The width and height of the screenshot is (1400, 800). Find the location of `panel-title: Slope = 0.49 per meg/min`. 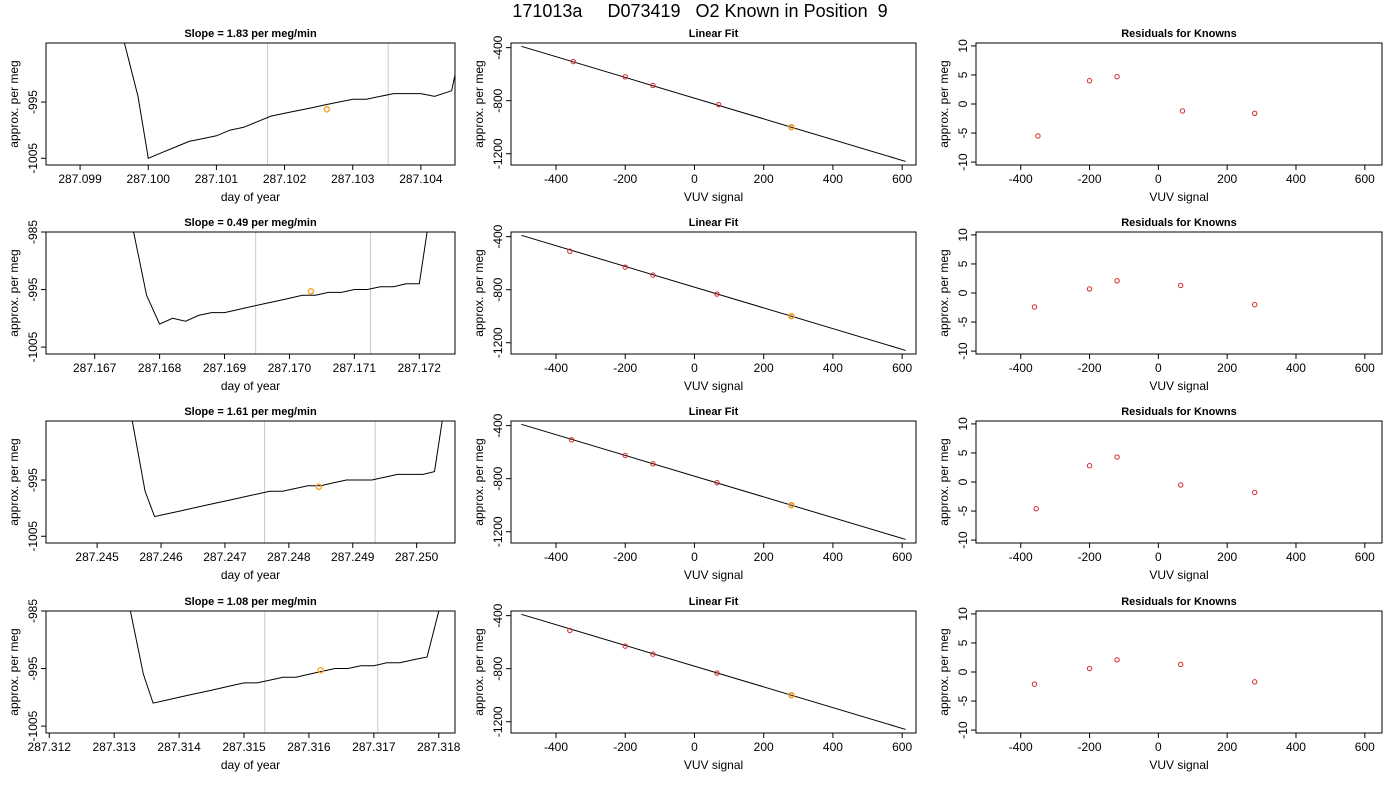

panel-title: Slope = 0.49 per meg/min is located at coordinates (250, 223).